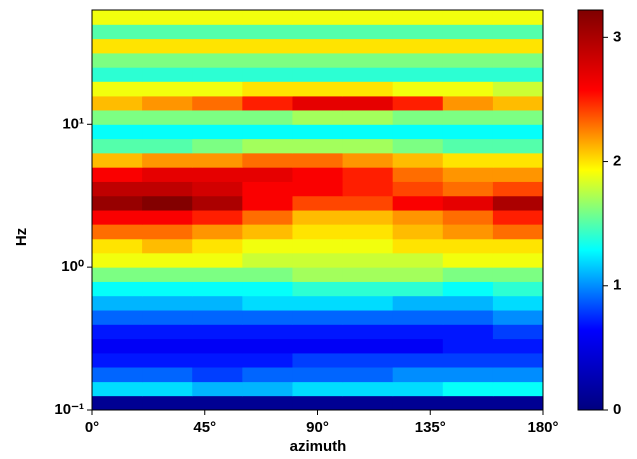  I want to click on y-tick-label: 10¹, so click(73, 123).